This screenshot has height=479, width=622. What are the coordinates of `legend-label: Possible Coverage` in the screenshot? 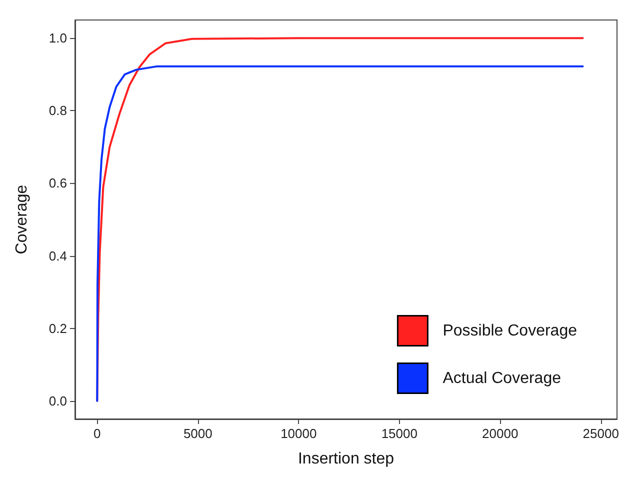 It's located at (510, 331).